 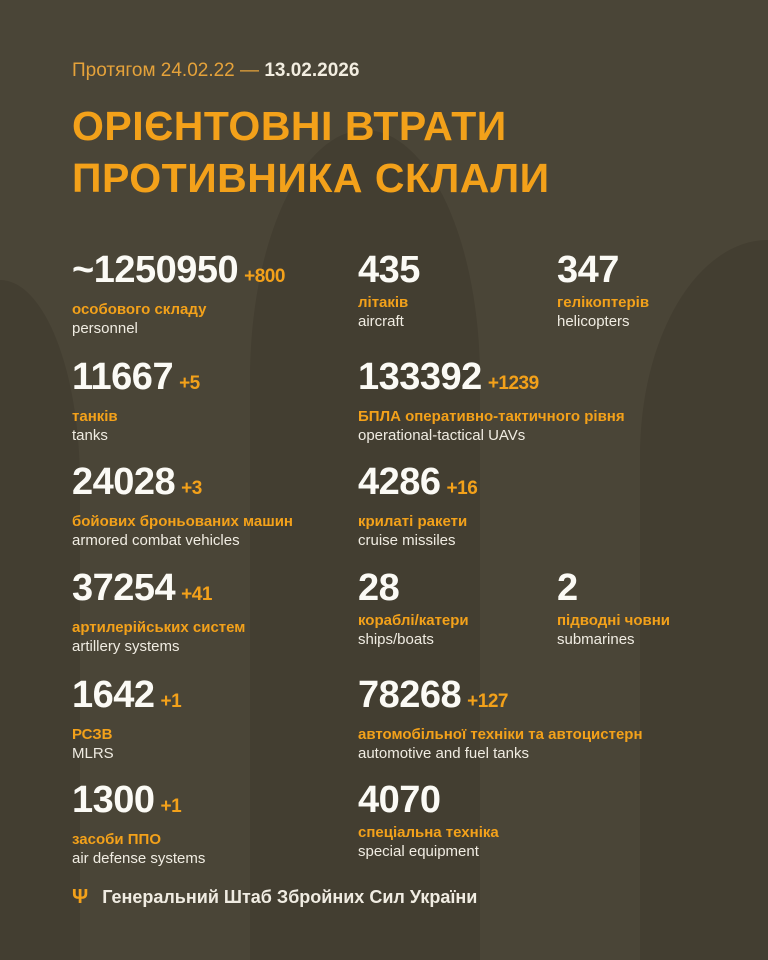 What do you see at coordinates (196, 594) in the screenshot?
I see `stat-delta: +41` at bounding box center [196, 594].